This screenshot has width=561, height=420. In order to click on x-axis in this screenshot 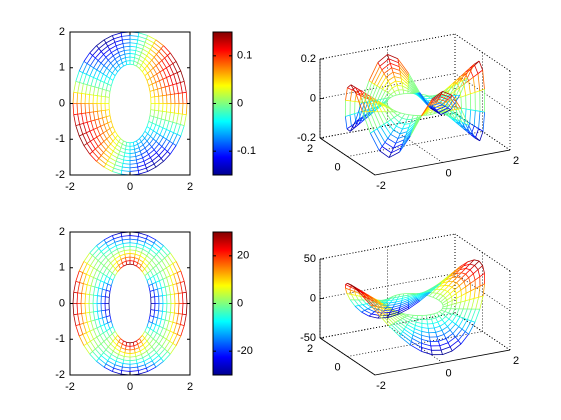, I will do `click(442, 362)`.